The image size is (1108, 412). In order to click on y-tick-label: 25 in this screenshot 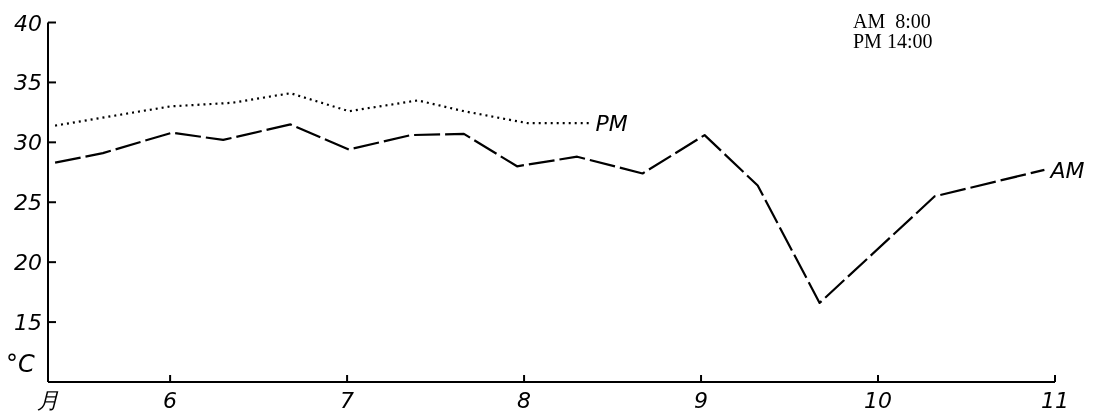, I will do `click(28, 203)`.